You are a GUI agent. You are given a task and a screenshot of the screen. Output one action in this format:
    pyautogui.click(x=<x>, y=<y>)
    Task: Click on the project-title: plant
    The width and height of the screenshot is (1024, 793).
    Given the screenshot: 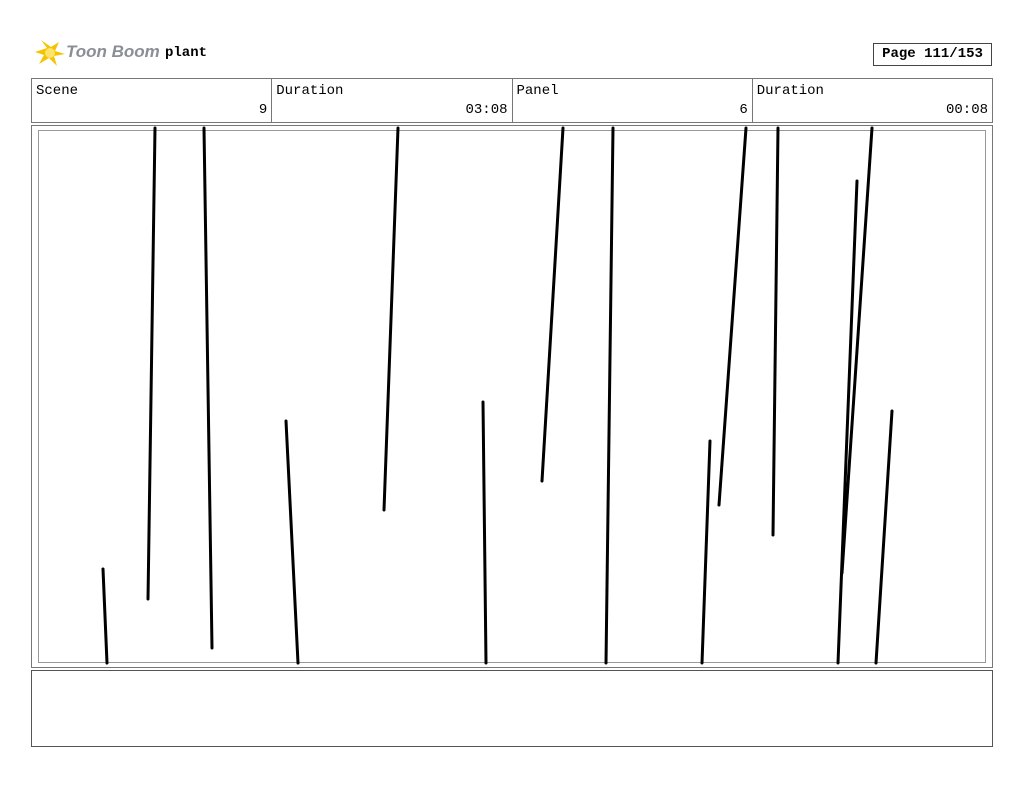 What is the action you would take?
    pyautogui.click(x=186, y=53)
    